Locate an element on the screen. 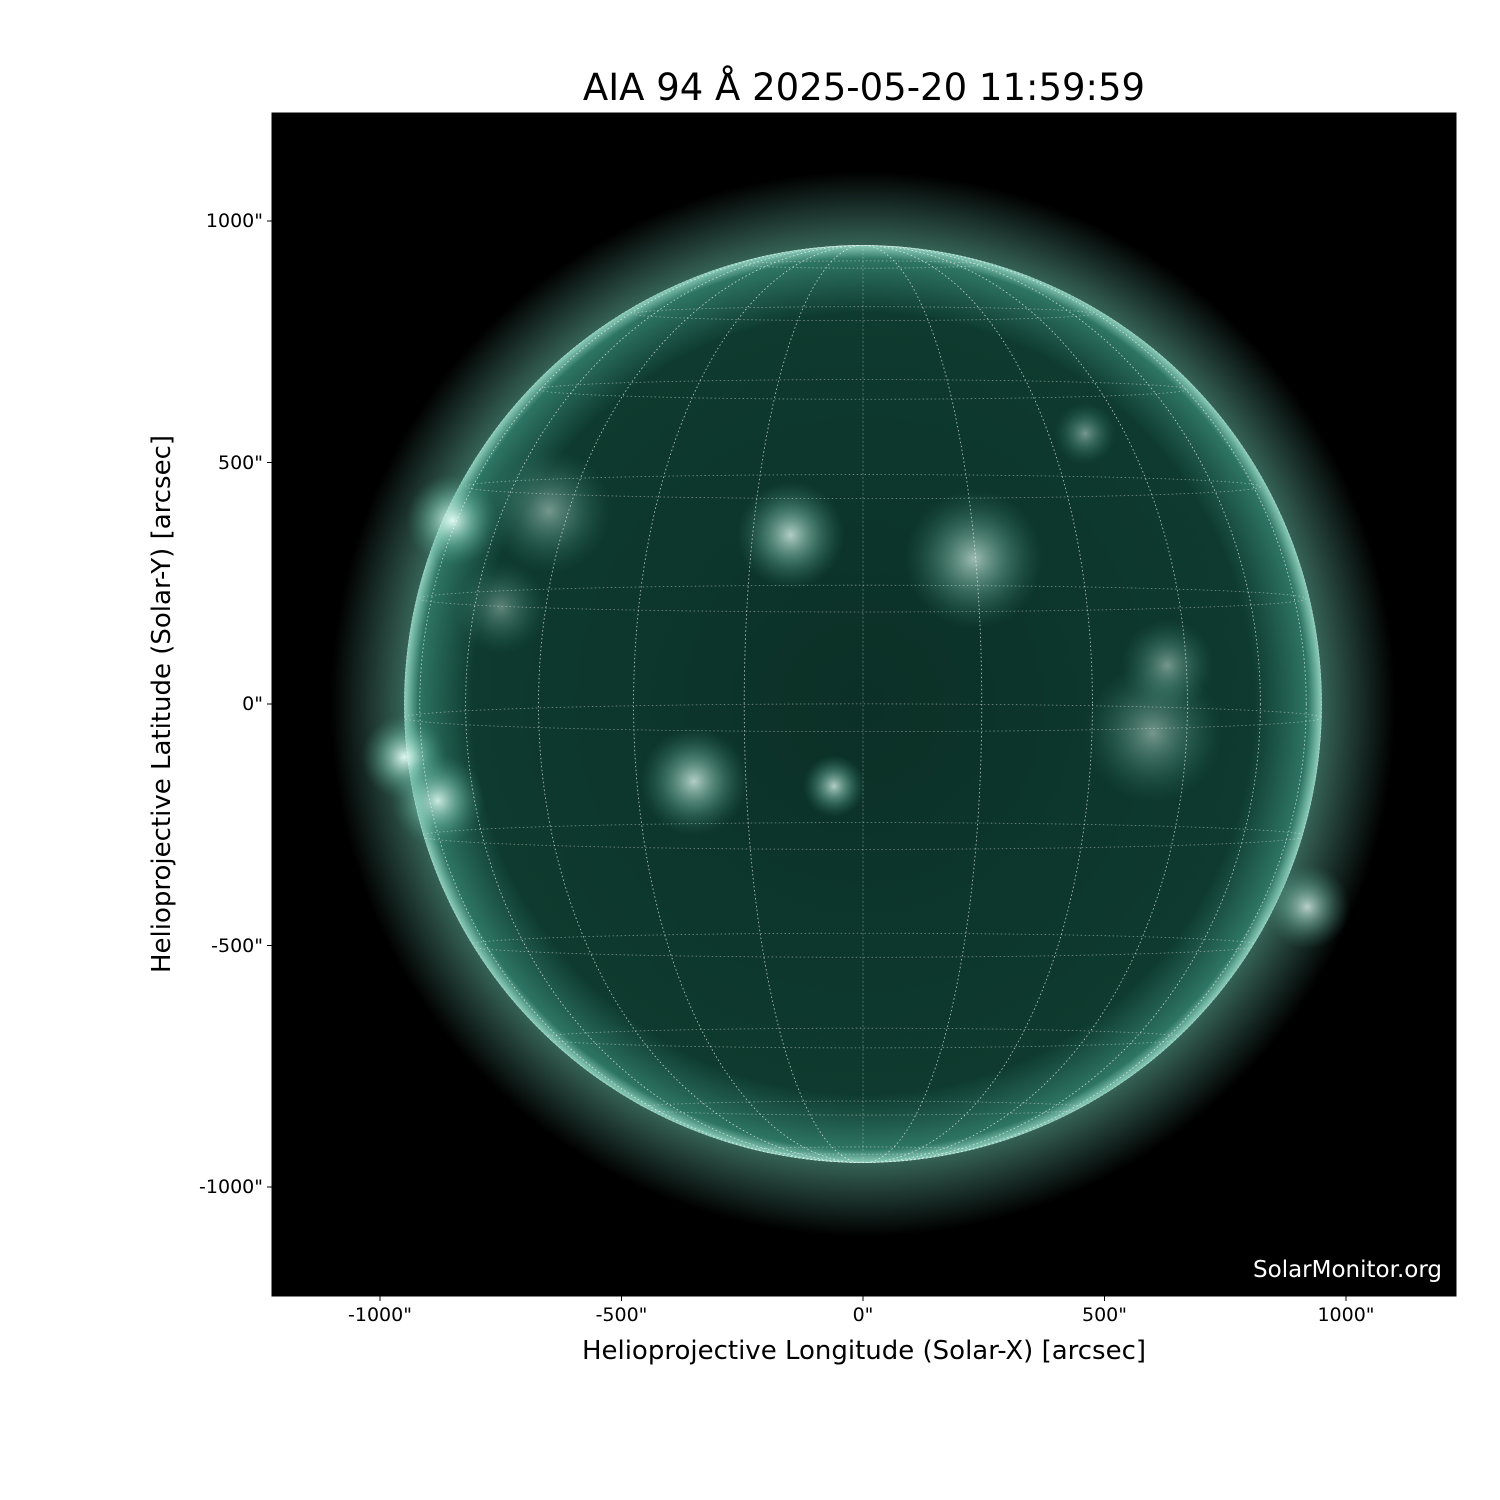  x-tick-label: 1000" is located at coordinates (1346, 1315).